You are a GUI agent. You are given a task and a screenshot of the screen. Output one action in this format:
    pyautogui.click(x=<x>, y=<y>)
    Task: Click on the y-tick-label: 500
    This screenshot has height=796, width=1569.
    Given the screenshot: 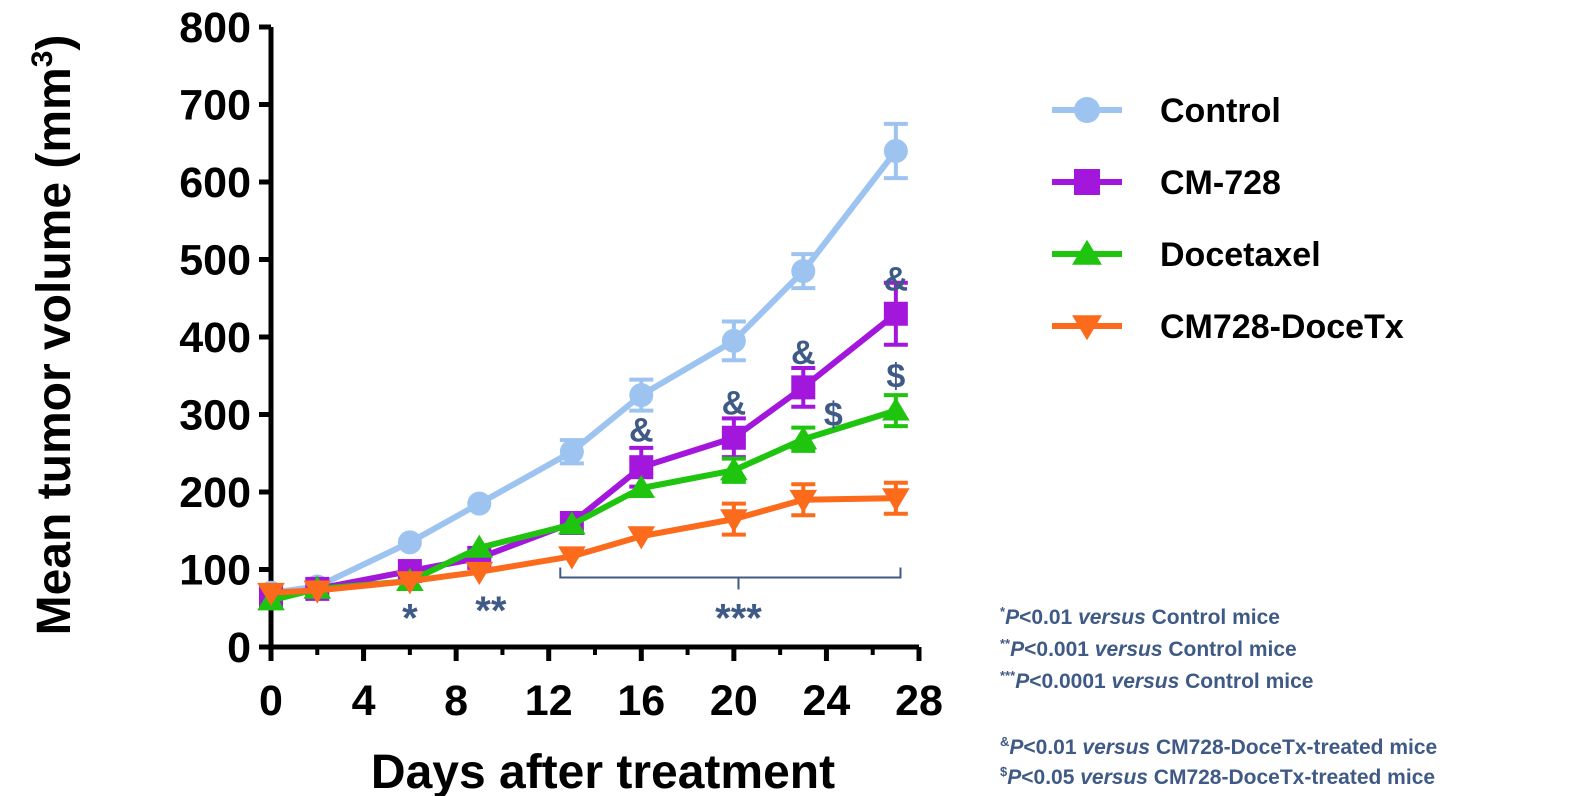 What is the action you would take?
    pyautogui.click(x=215, y=261)
    